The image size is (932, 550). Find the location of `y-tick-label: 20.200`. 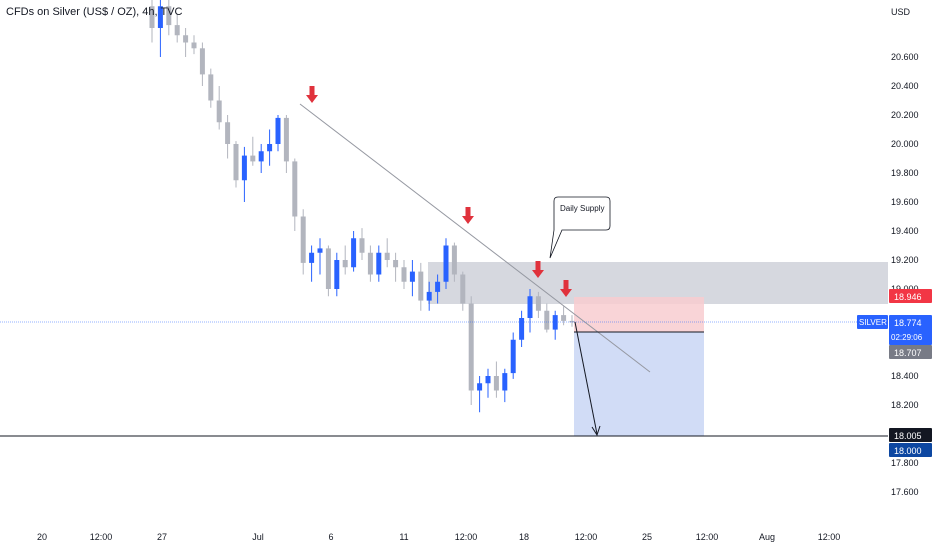

y-tick-label: 20.200 is located at coordinates (905, 115).